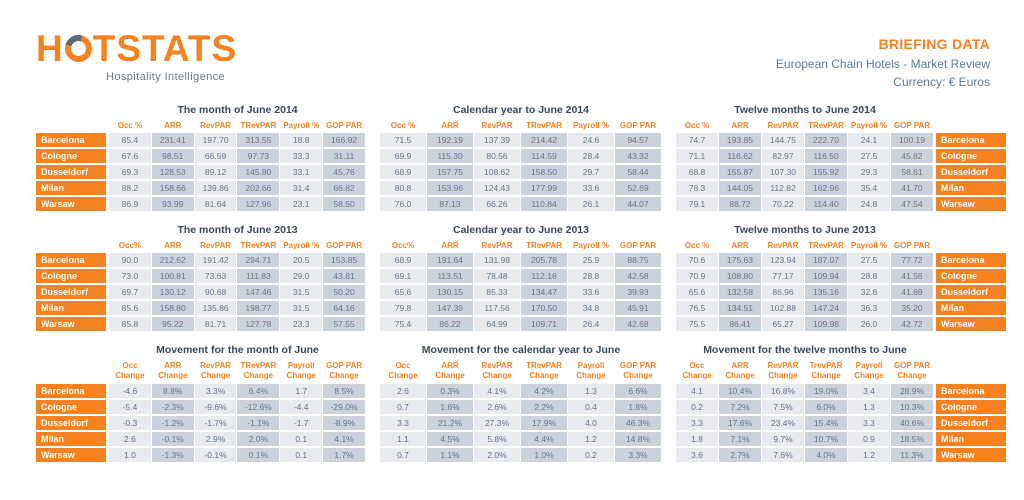  I want to click on data-cell: 19.0%, so click(826, 391).